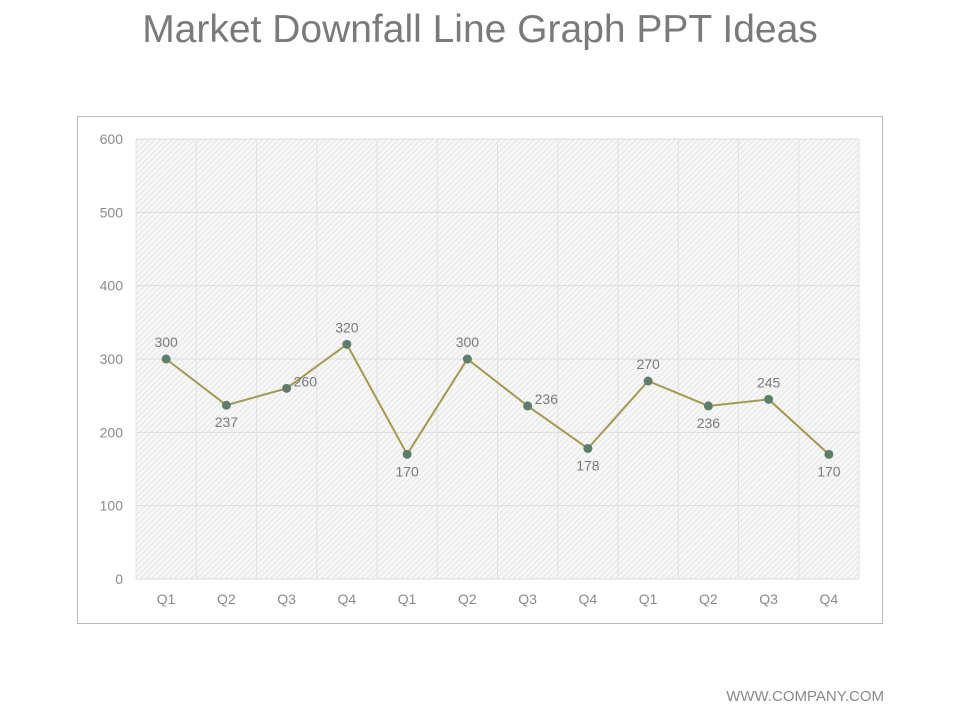  Describe the element at coordinates (112, 212) in the screenshot. I see `y-tick-label: 500` at that location.